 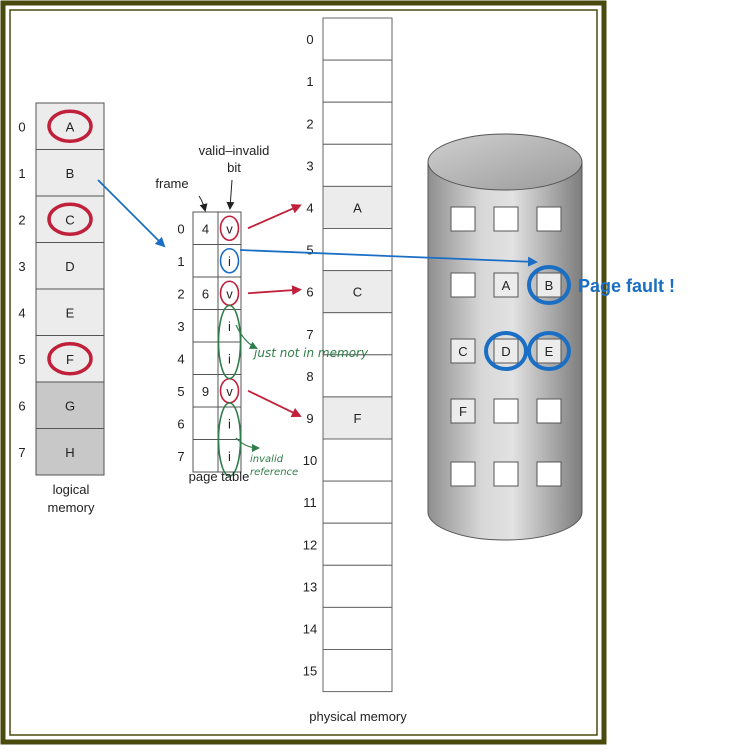 What do you see at coordinates (70, 126) in the screenshot?
I see `logical-value-0: A` at bounding box center [70, 126].